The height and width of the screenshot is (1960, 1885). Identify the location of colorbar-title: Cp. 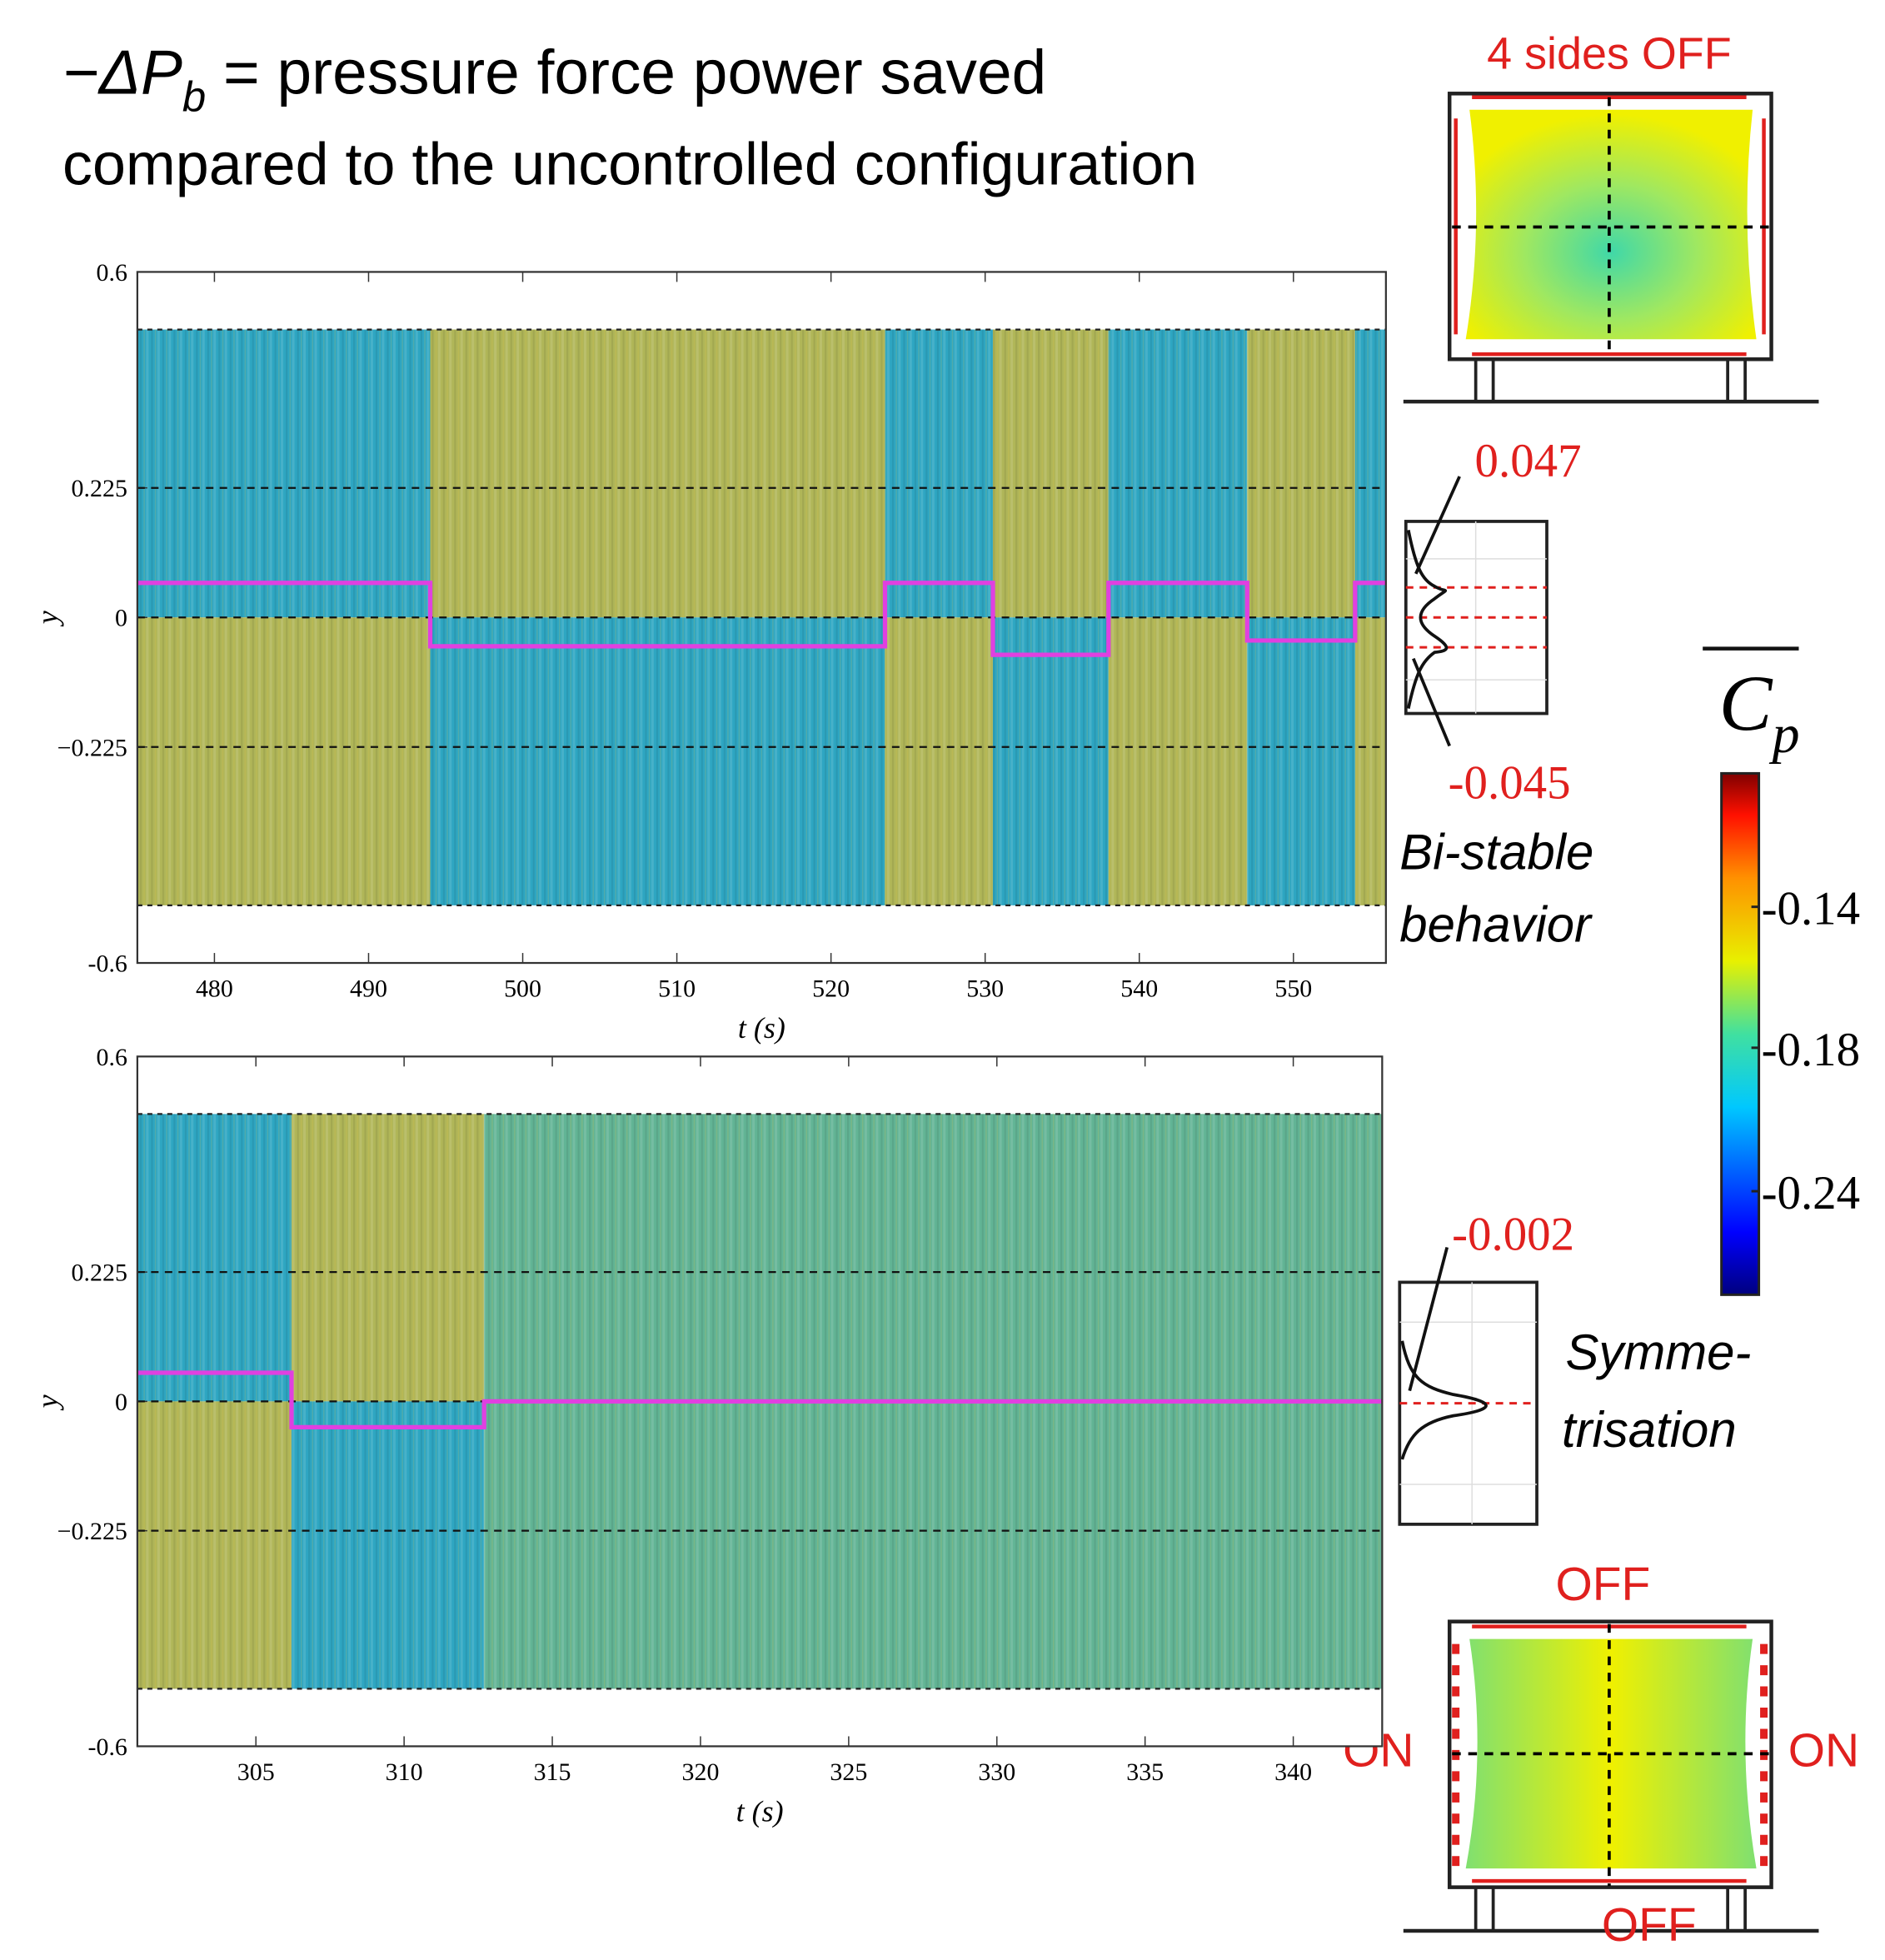
(1759, 712).